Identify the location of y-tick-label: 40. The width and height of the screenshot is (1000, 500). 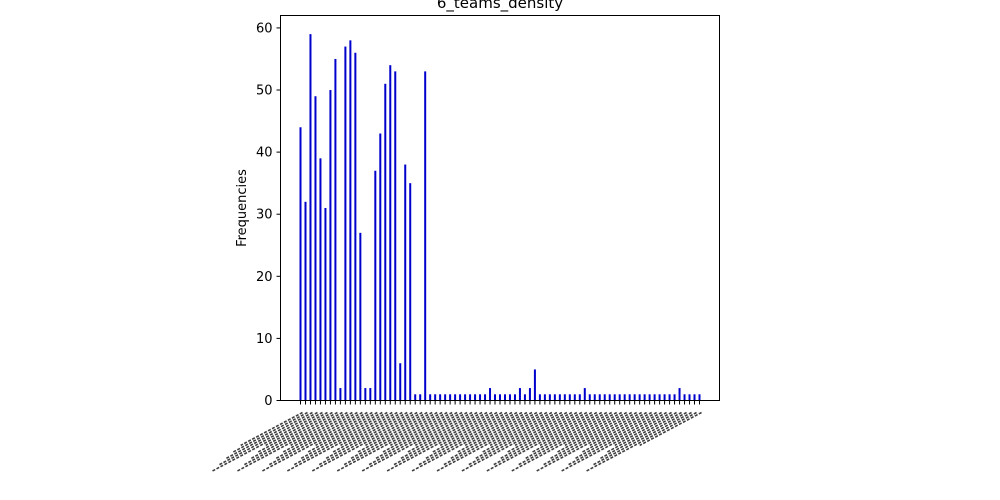
(264, 153).